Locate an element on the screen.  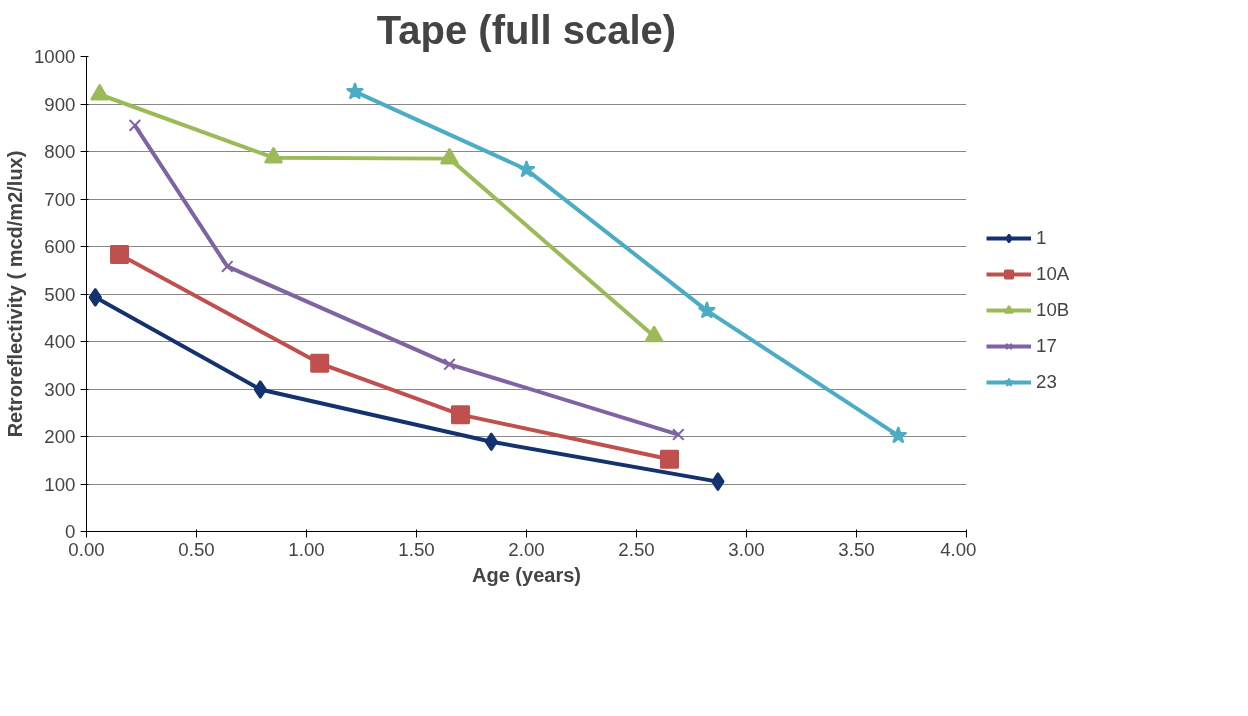
y-tick-label: 800 is located at coordinates (60, 151).